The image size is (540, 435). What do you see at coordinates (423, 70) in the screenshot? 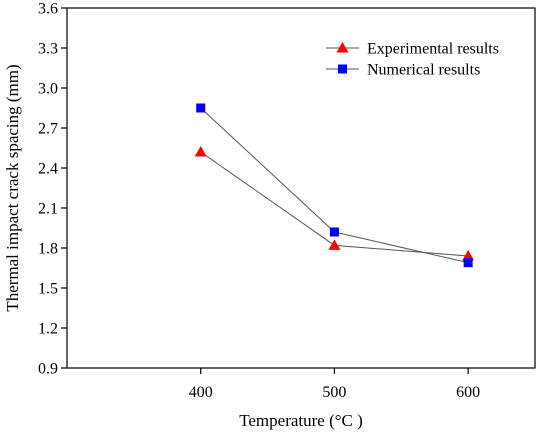
I see `legend-label-numerical: Numerical results` at bounding box center [423, 70].